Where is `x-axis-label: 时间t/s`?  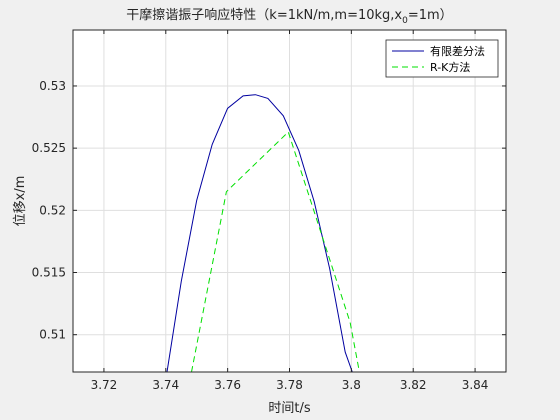 x-axis-label: 时间t/s is located at coordinates (289, 408).